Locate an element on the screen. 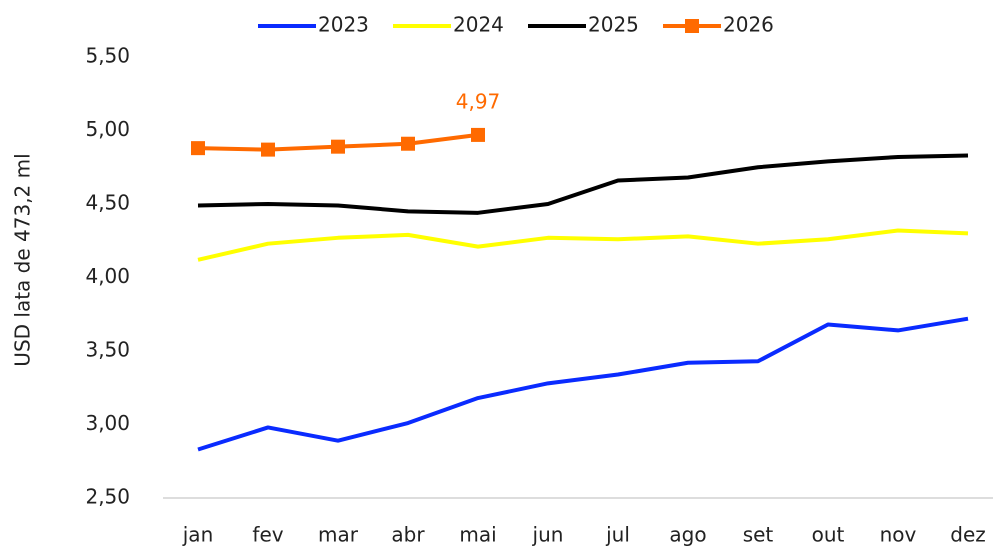  legend-label: 2024 is located at coordinates (478, 25).